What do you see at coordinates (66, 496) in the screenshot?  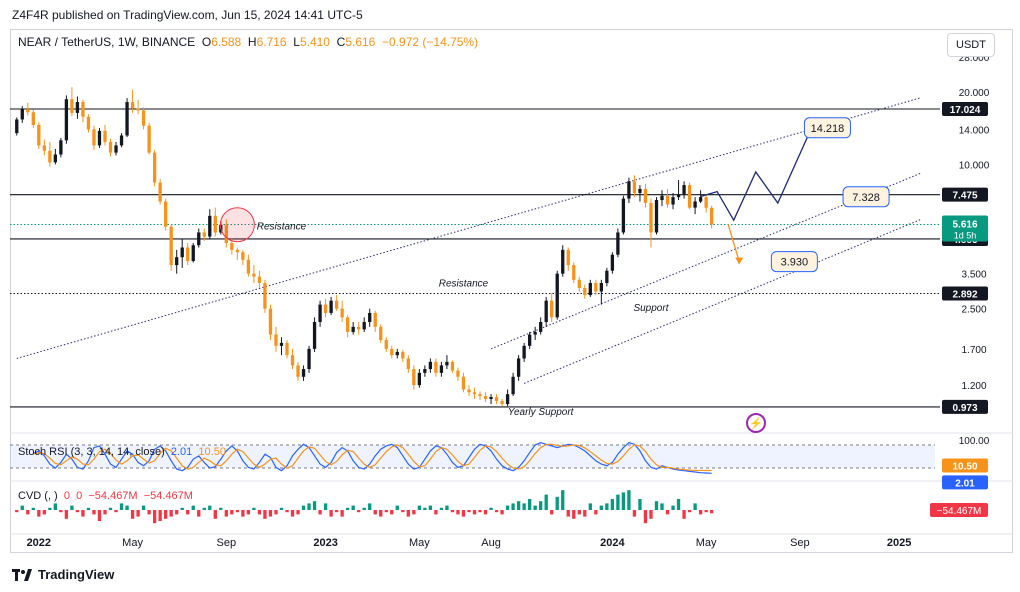 I see `cvd-value-a: 0` at bounding box center [66, 496].